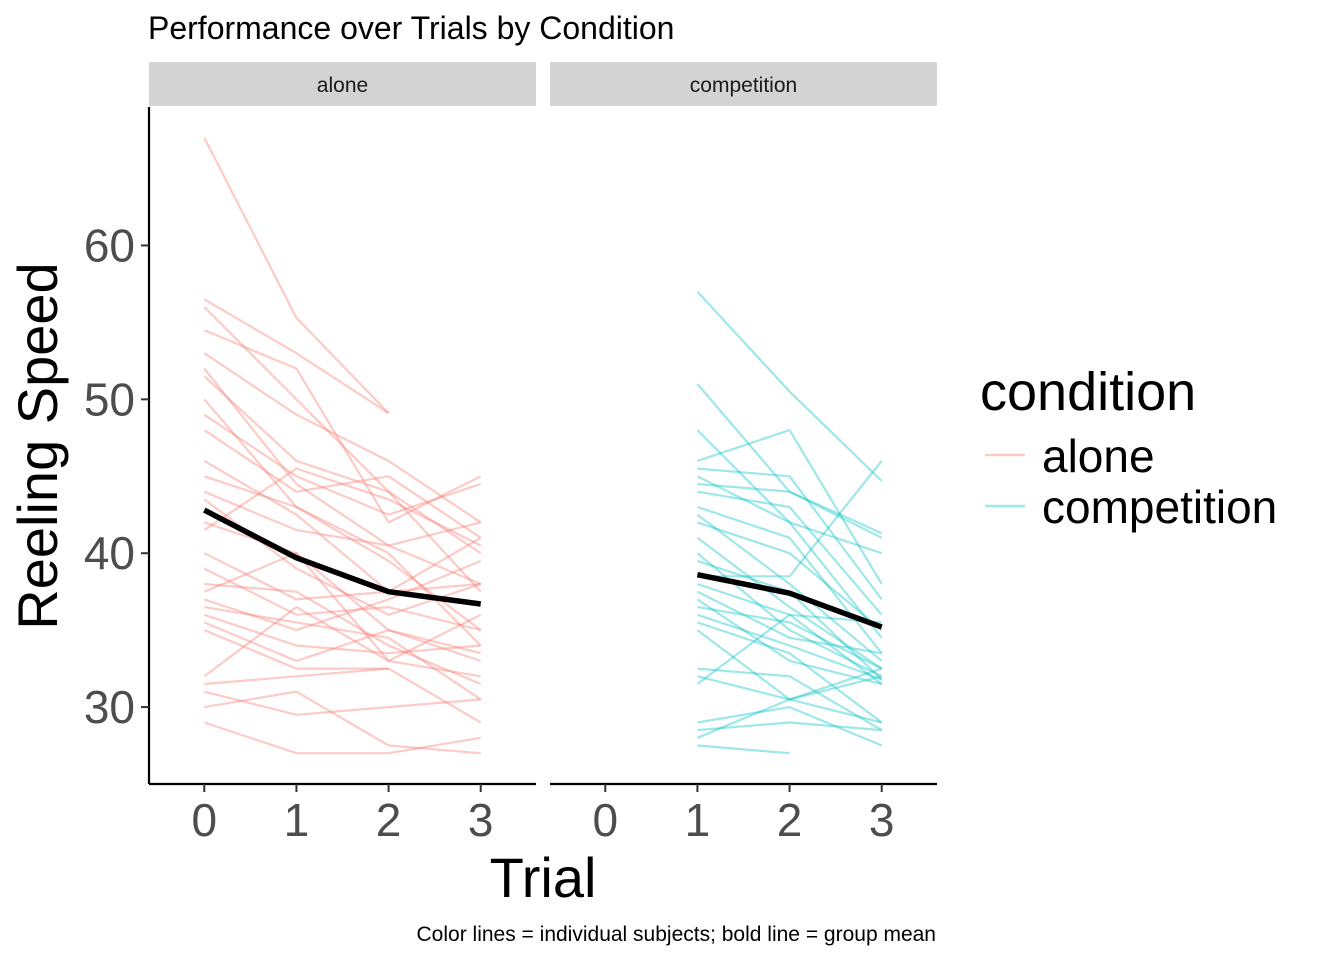  I want to click on chart-title: Performance over Trials by Condition, so click(411, 28).